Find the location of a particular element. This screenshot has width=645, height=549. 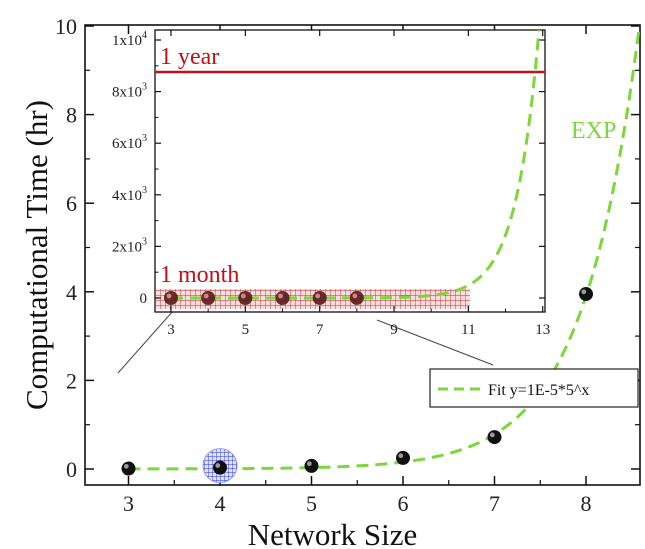

main-x-tick-label: 5 is located at coordinates (311, 503).